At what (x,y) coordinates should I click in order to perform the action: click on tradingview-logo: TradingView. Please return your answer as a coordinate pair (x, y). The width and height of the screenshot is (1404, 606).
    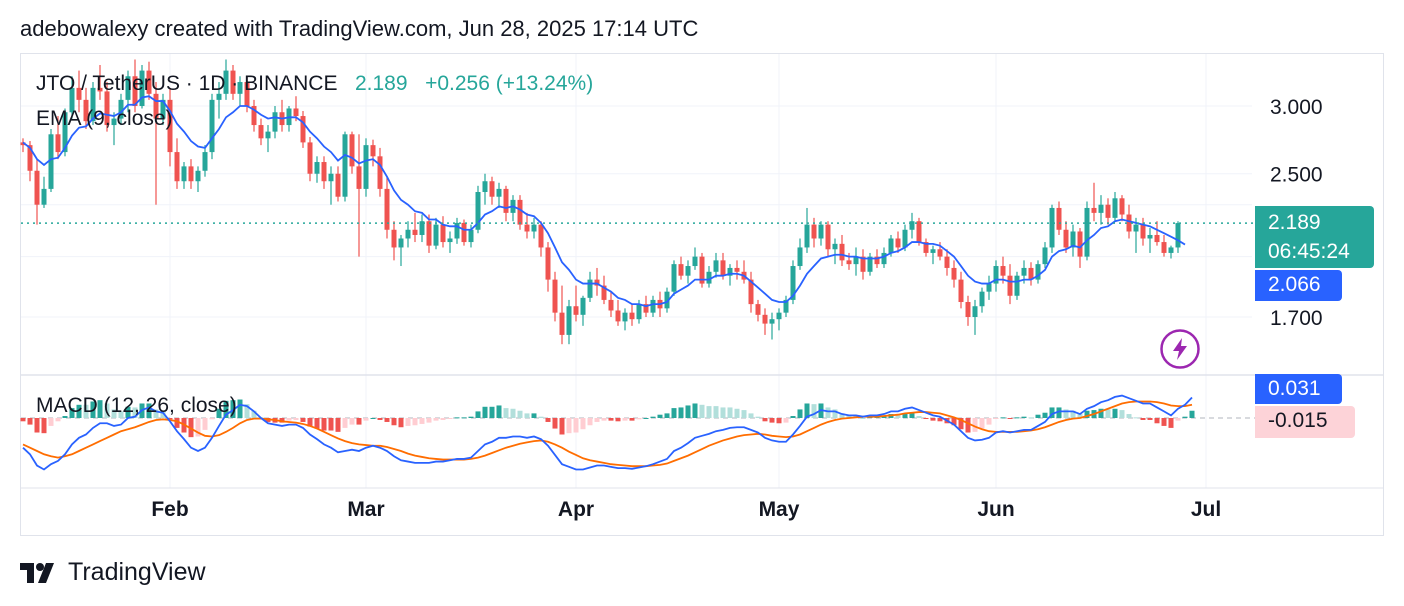
    Looking at the image, I should click on (113, 572).